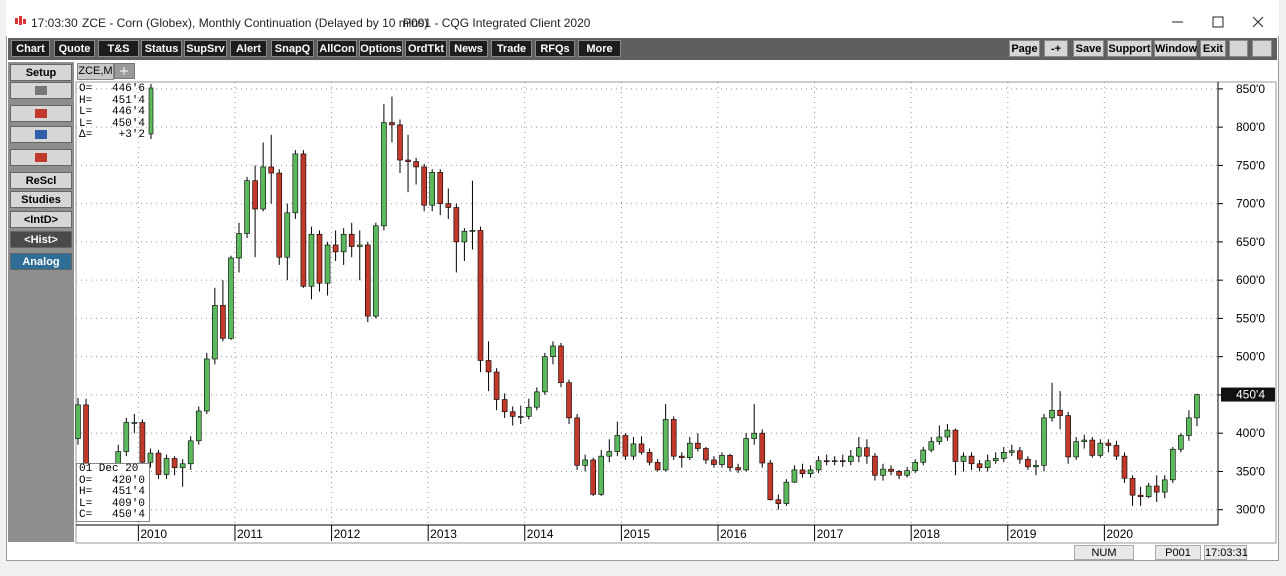  Describe the element at coordinates (128, 112) in the screenshot. I see `readout-value: 446'4` at that location.